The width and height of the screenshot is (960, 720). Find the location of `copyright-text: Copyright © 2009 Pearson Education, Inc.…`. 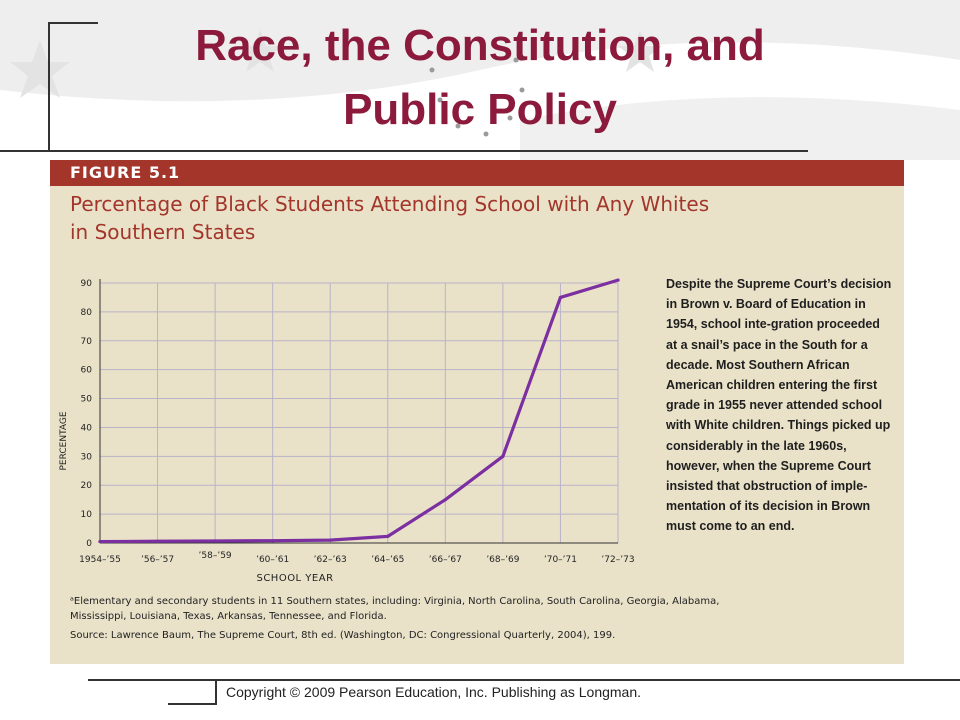

copyright-text: Copyright © 2009 Pearson Education, Inc.… is located at coordinates (434, 692).